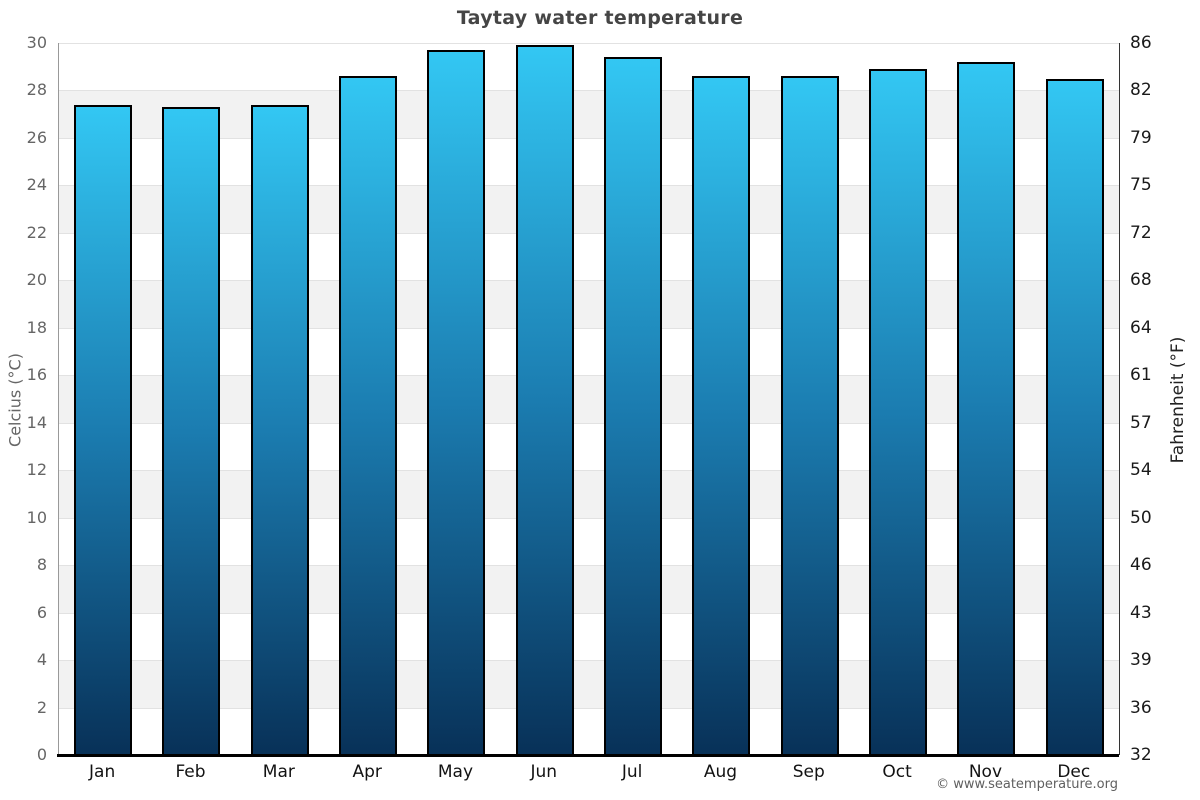 This screenshot has height=800, width=1200. I want to click on bar-apr, so click(368, 415).